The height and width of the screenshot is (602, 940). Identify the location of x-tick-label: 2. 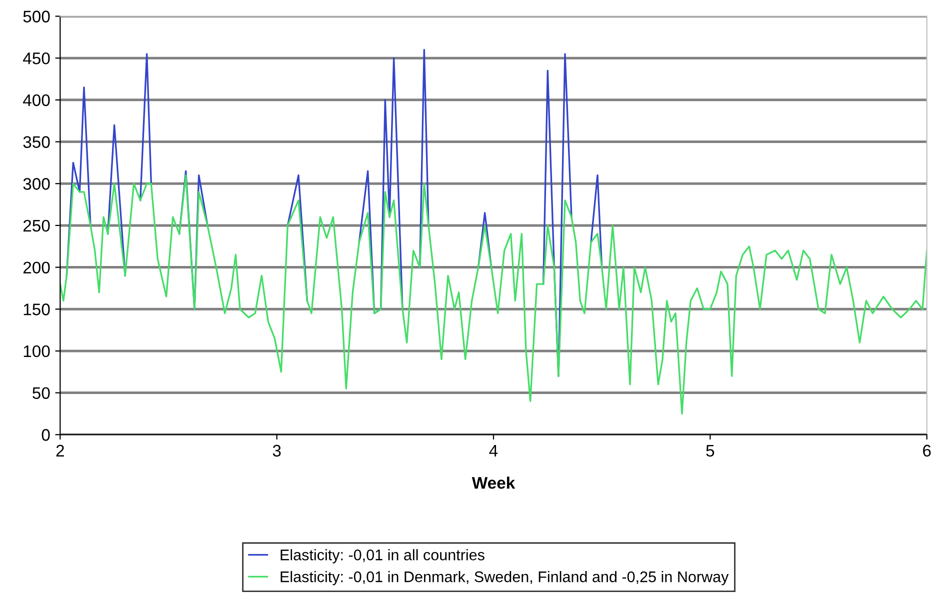
(60, 450).